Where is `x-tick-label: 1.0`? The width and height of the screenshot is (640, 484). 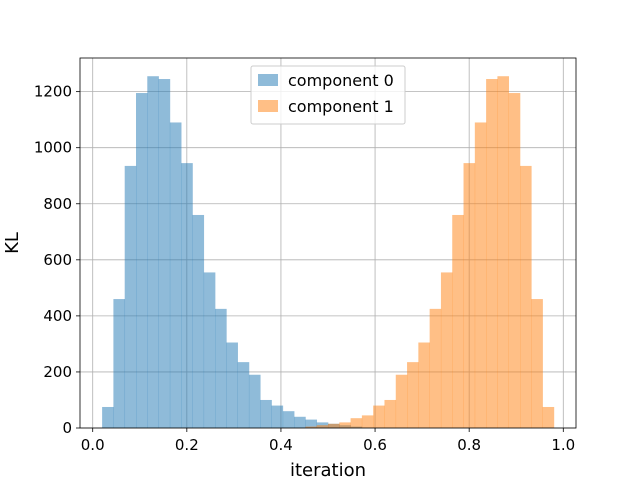
x-tick-label: 1.0 is located at coordinates (563, 445).